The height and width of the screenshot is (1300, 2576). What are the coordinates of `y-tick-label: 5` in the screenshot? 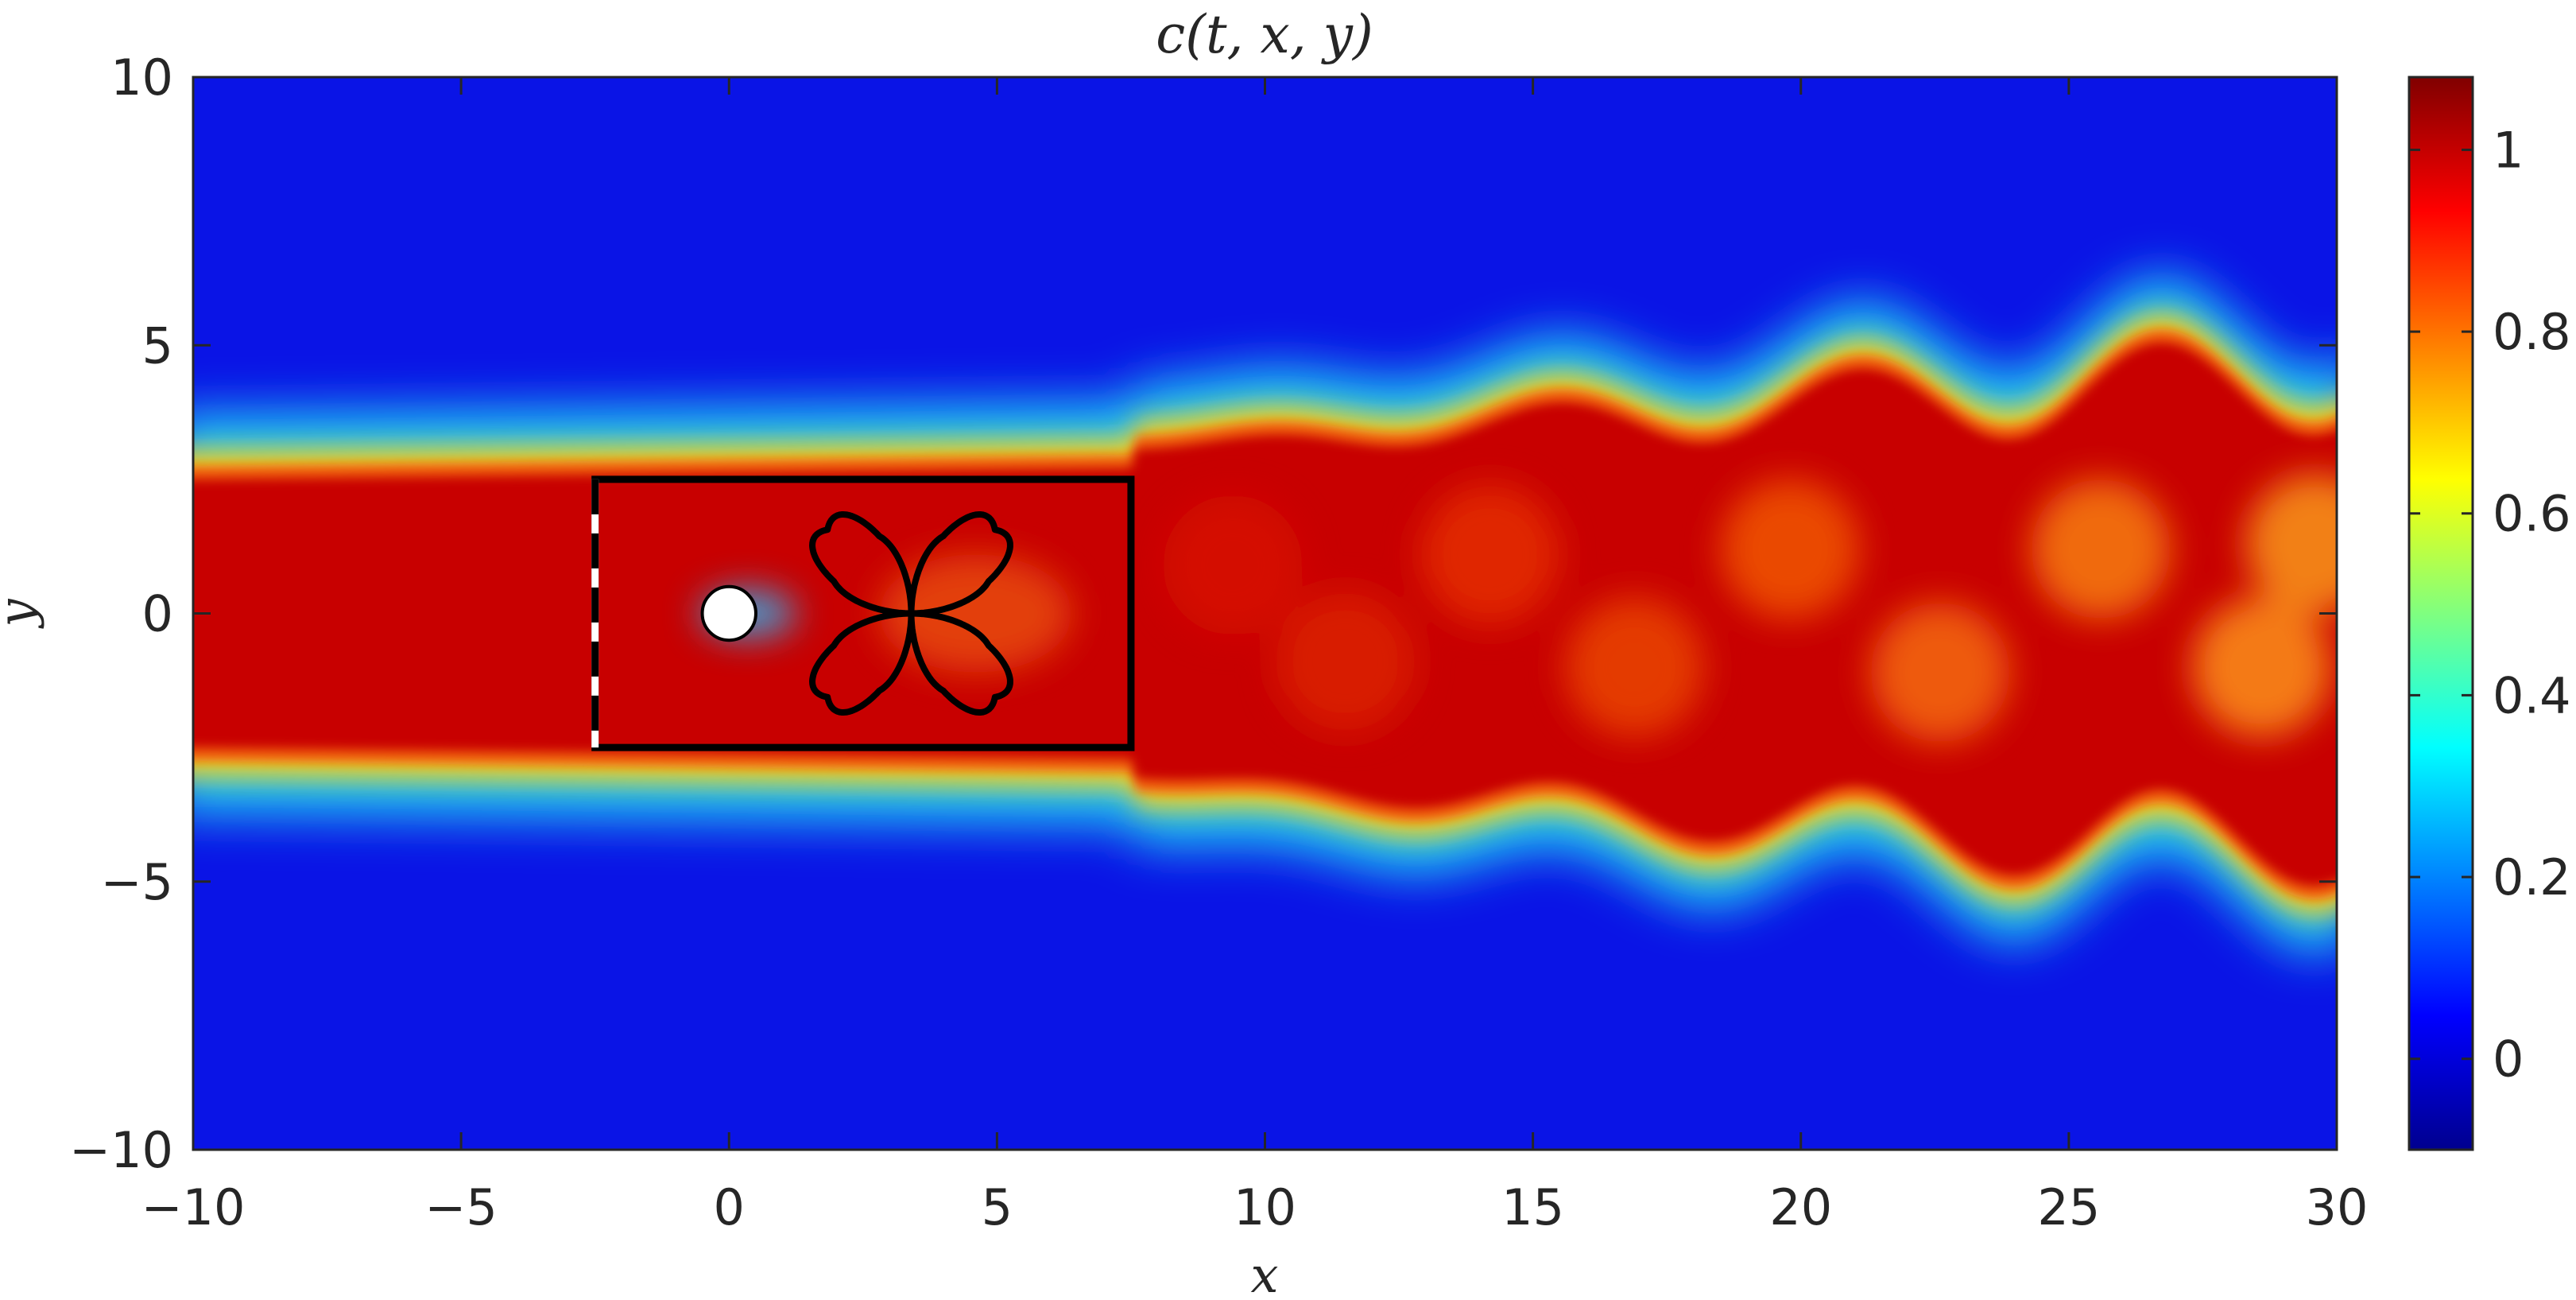 It's located at (157, 345).